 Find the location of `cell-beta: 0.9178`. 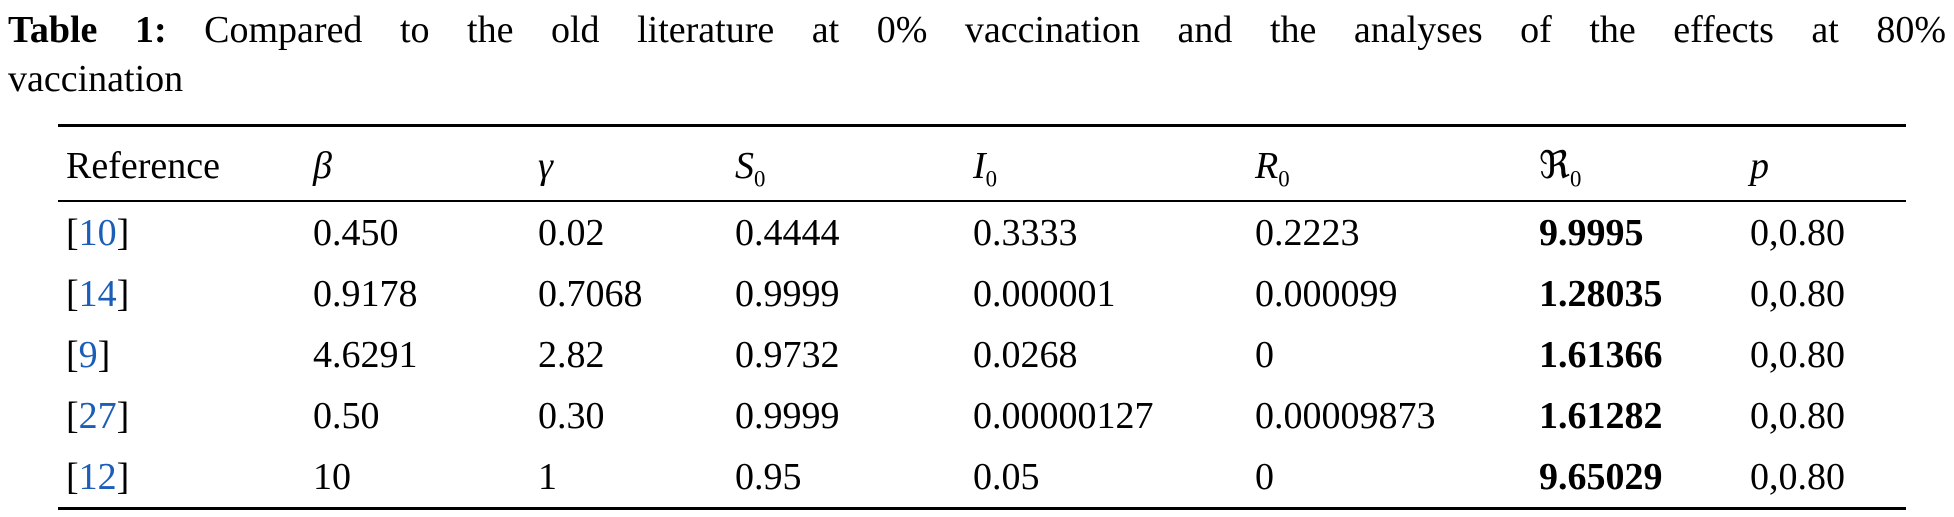

cell-beta: 0.9178 is located at coordinates (365, 293).